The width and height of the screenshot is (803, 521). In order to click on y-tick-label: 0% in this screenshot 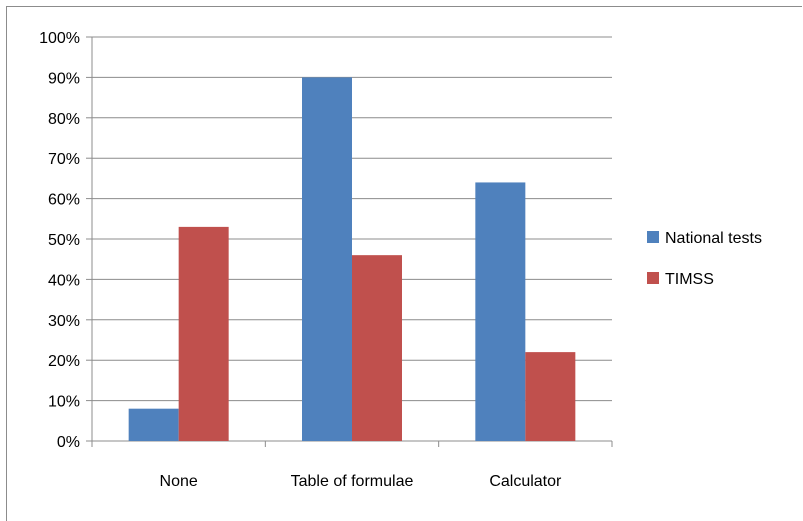, I will do `click(68, 442)`.